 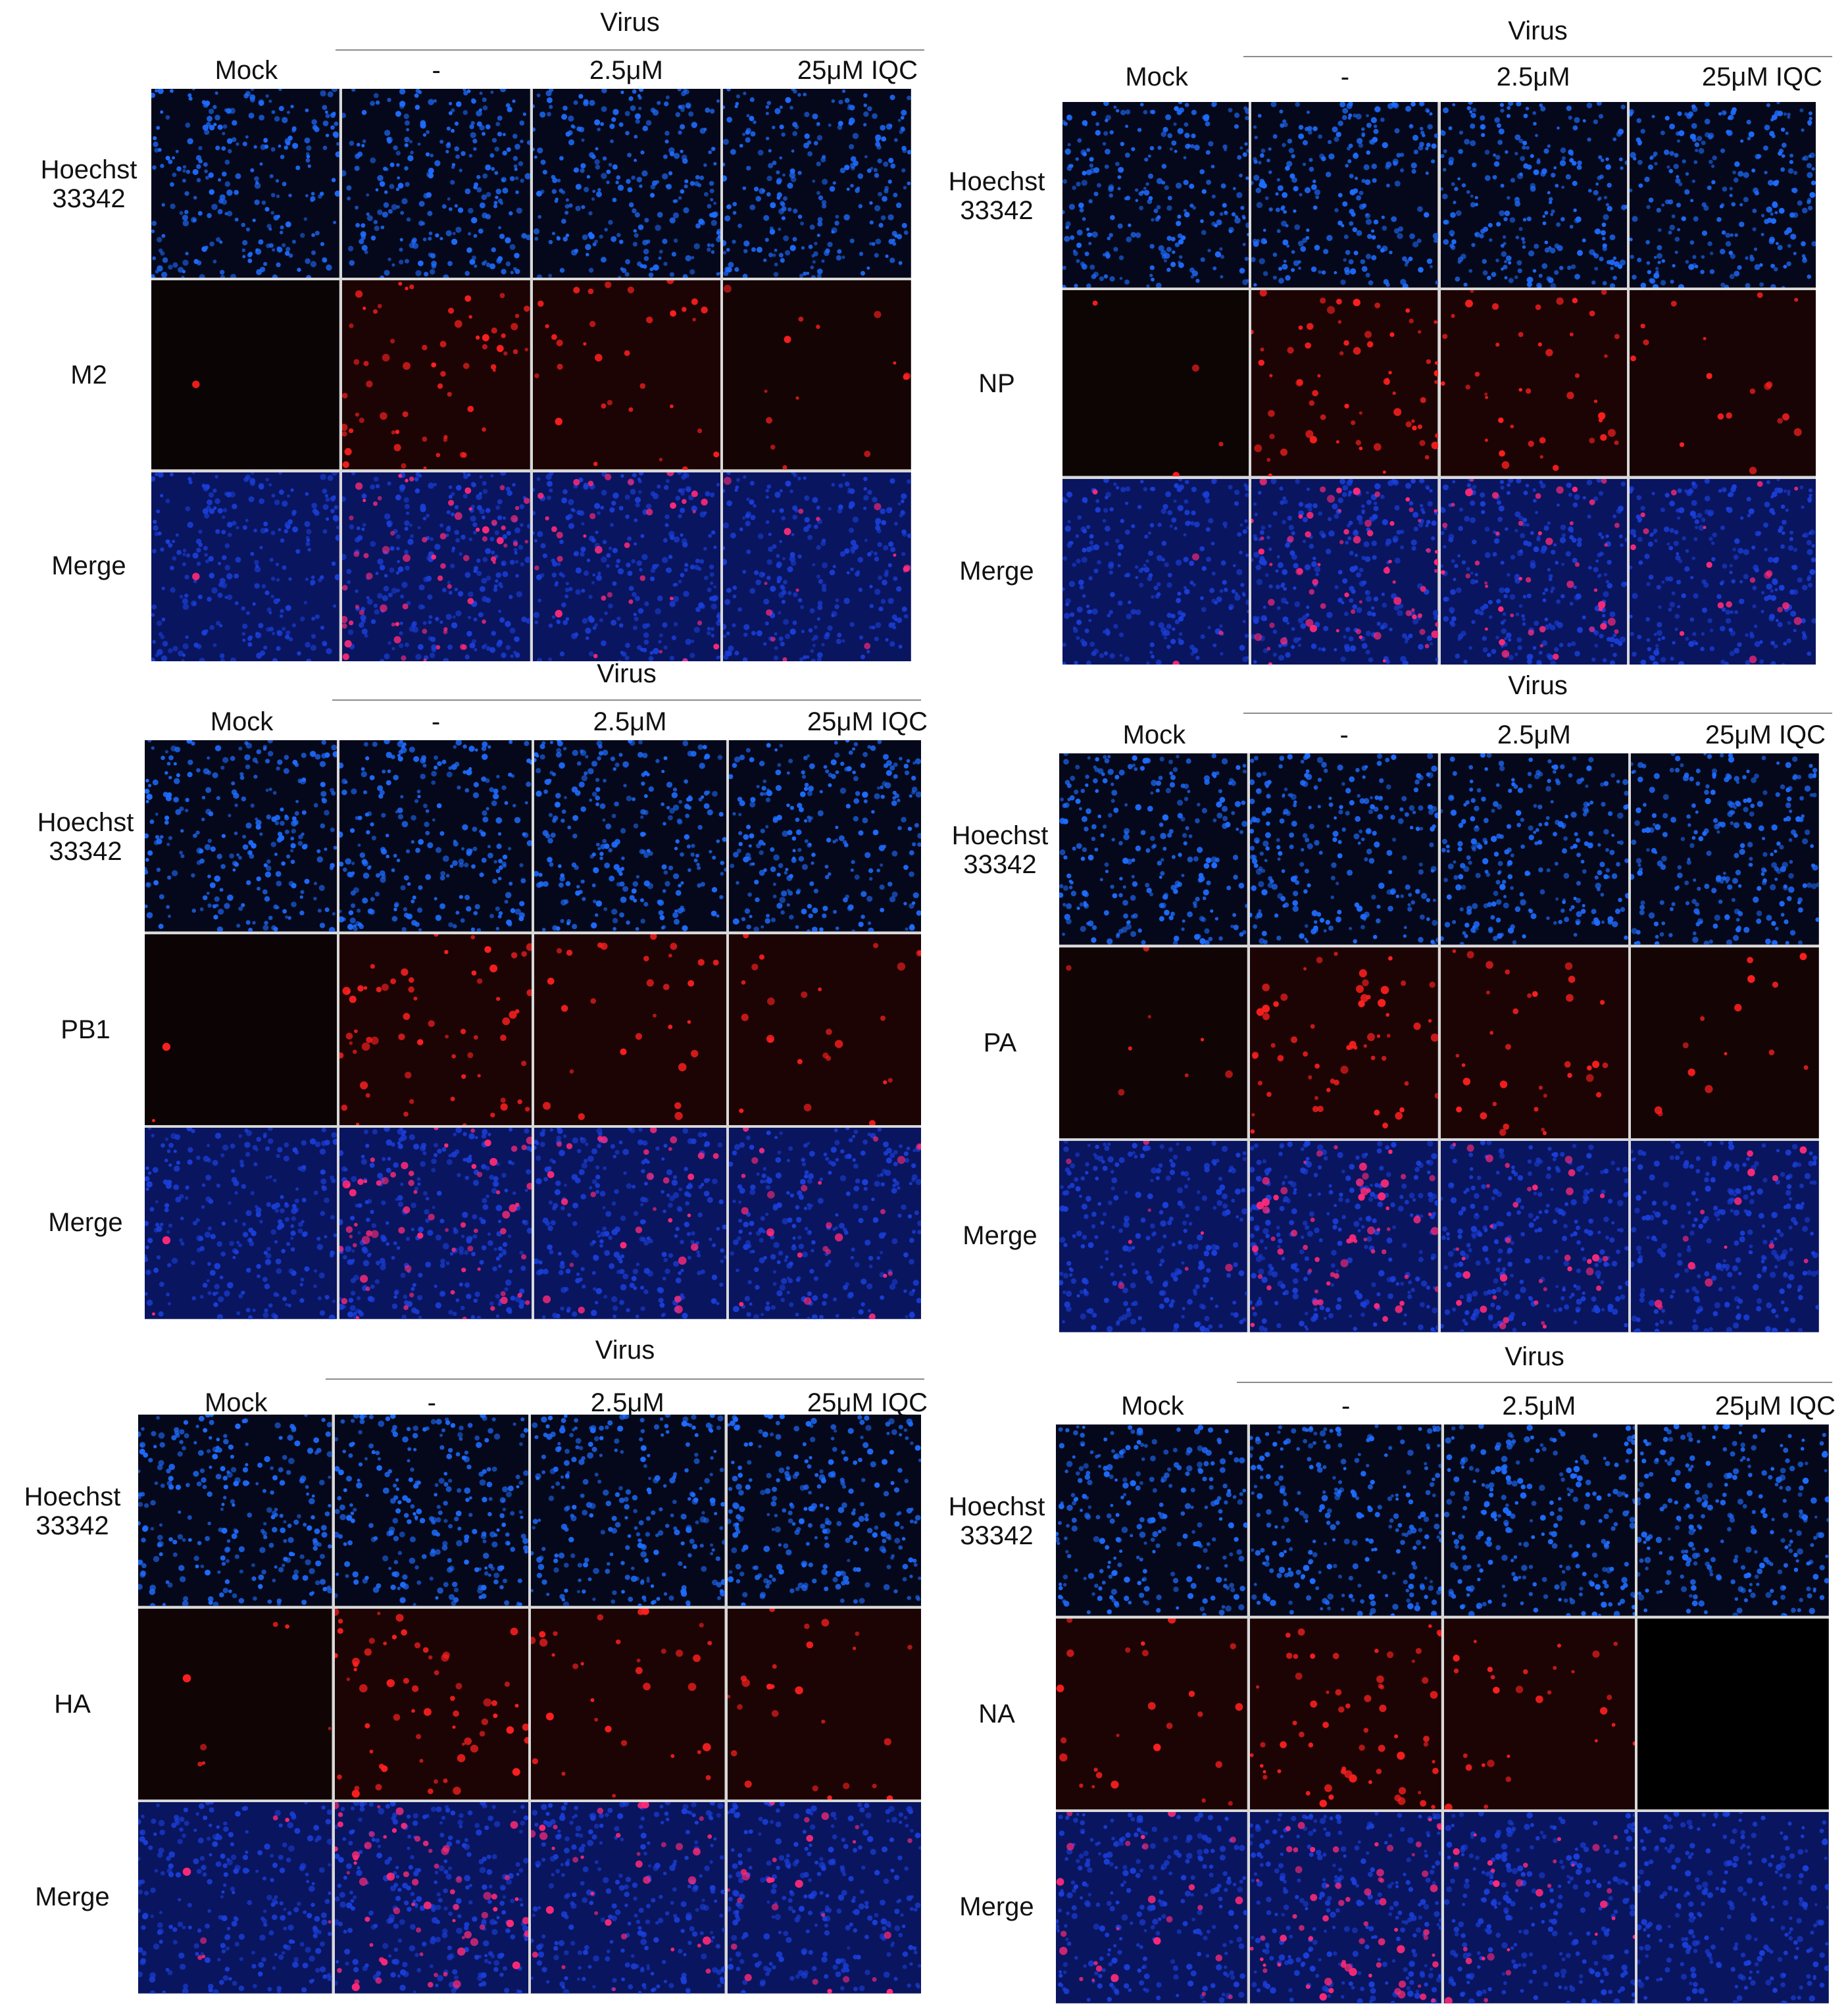 What do you see at coordinates (1000, 1042) in the screenshot?
I see `row-label: PA` at bounding box center [1000, 1042].